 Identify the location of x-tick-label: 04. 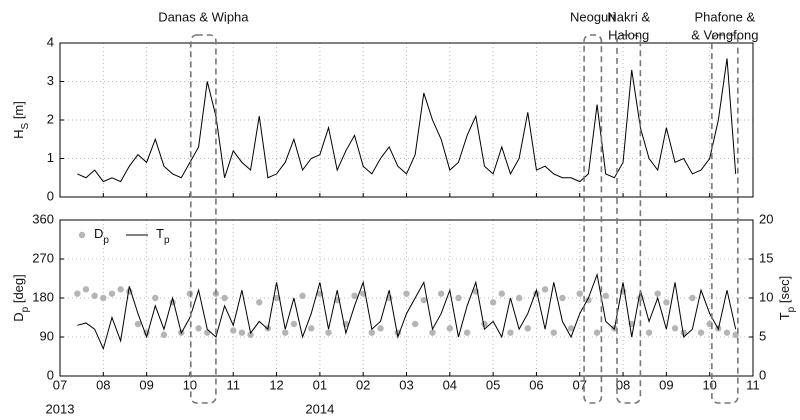
(450, 384).